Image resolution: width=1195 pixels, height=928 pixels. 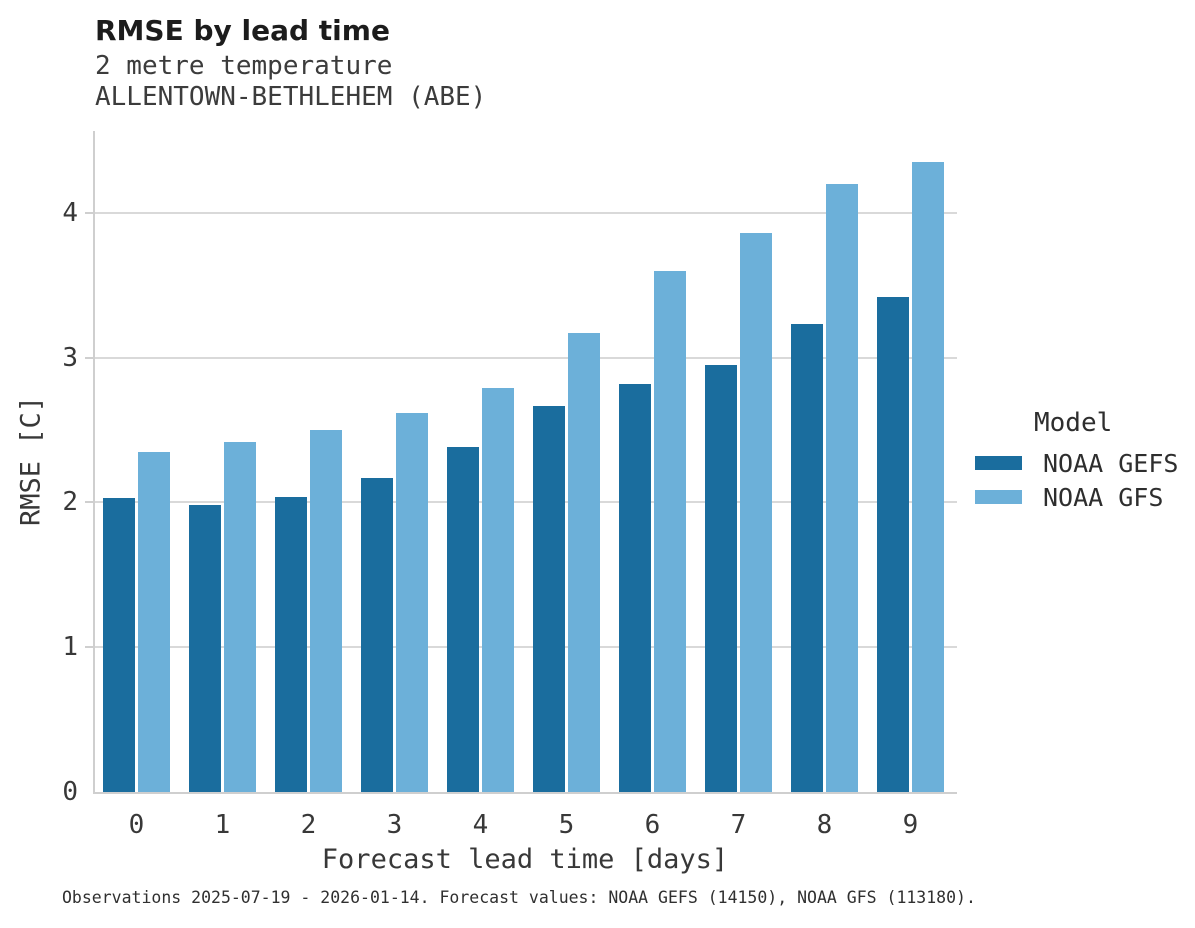 I want to click on legend-swatch-noaa-gfs, so click(x=998, y=497).